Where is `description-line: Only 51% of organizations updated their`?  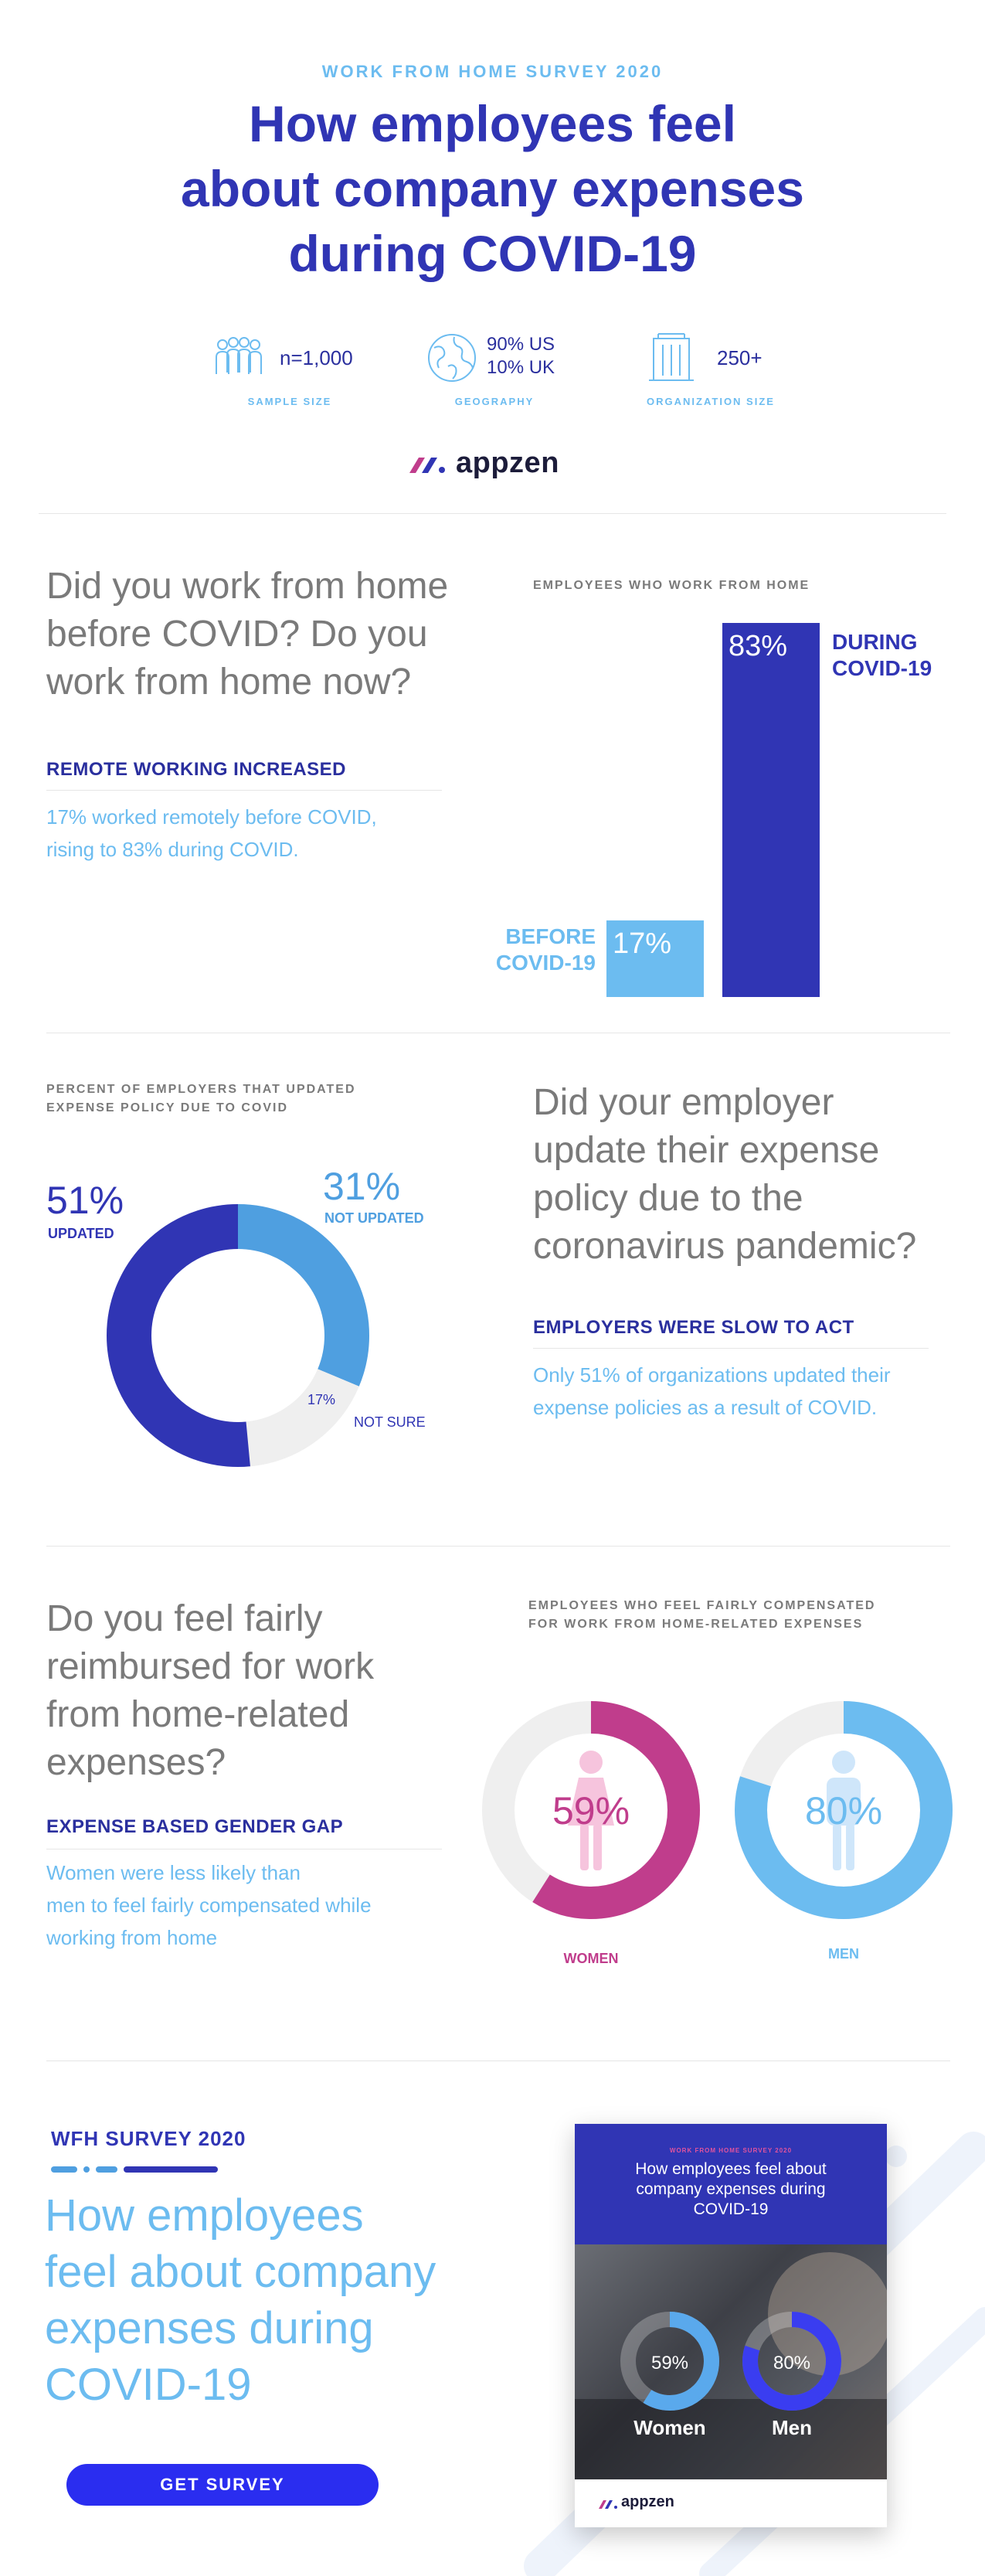 description-line: Only 51% of organizations updated their is located at coordinates (712, 1375).